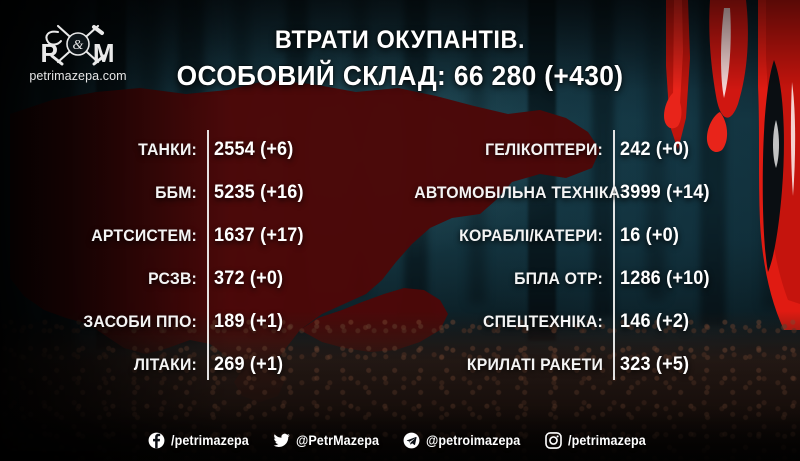 The width and height of the screenshot is (800, 461). Describe the element at coordinates (534, 364) in the screenshot. I see `stat-label: КРИЛАТІ РАКЕТИ` at that location.